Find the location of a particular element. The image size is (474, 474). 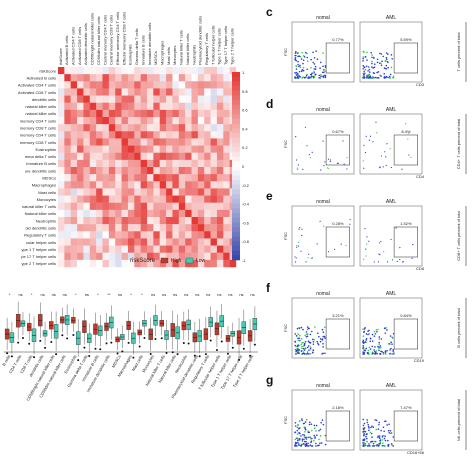

colorbar-tick-label: -0.6 is located at coordinates (246, 222).